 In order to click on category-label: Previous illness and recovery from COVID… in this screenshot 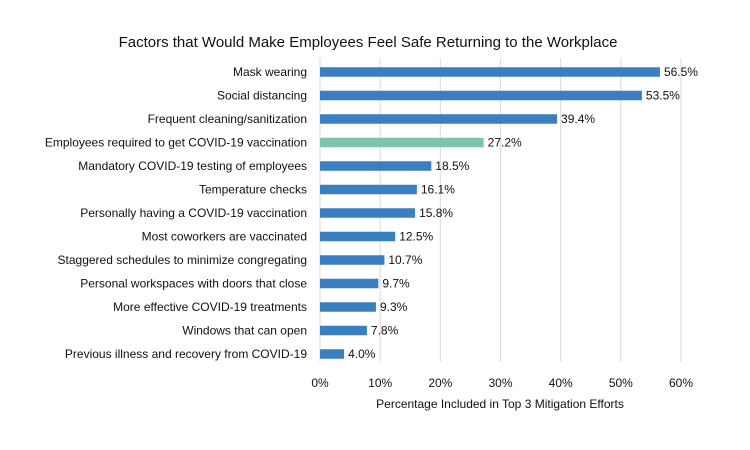, I will do `click(186, 354)`.